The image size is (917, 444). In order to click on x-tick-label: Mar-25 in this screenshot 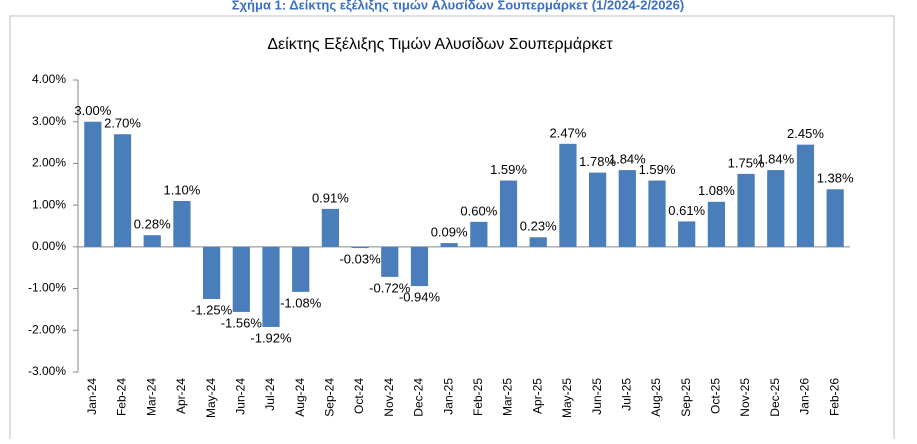, I will do `click(508, 397)`.